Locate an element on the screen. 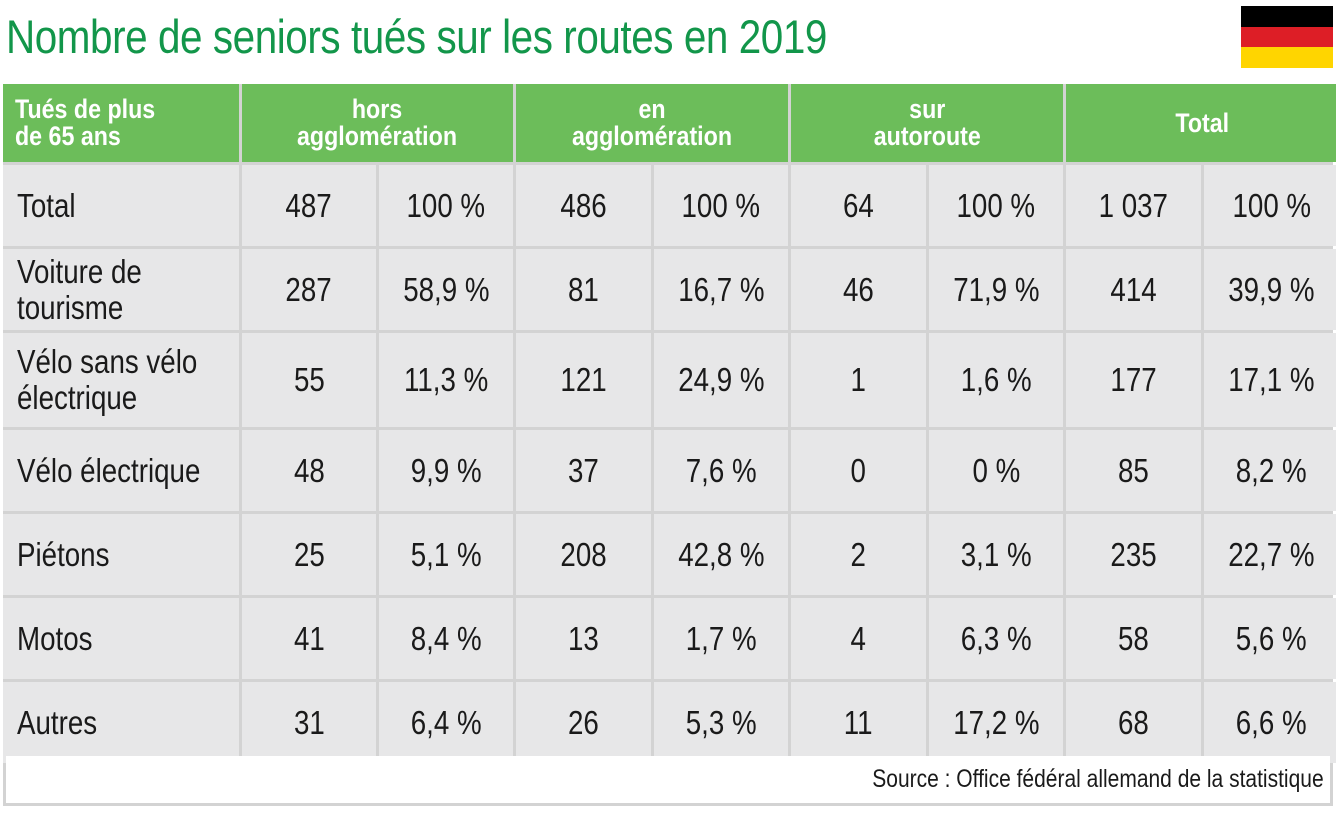 The image size is (1336, 827). count-cell: 1 037 is located at coordinates (1133, 205).